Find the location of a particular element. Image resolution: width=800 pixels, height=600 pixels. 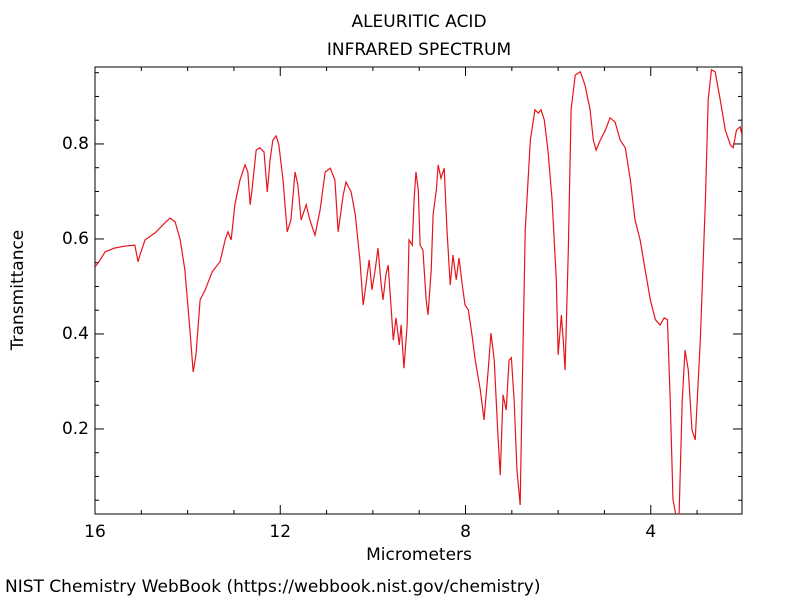

y-tick-label: 0.6 is located at coordinates (75, 239).